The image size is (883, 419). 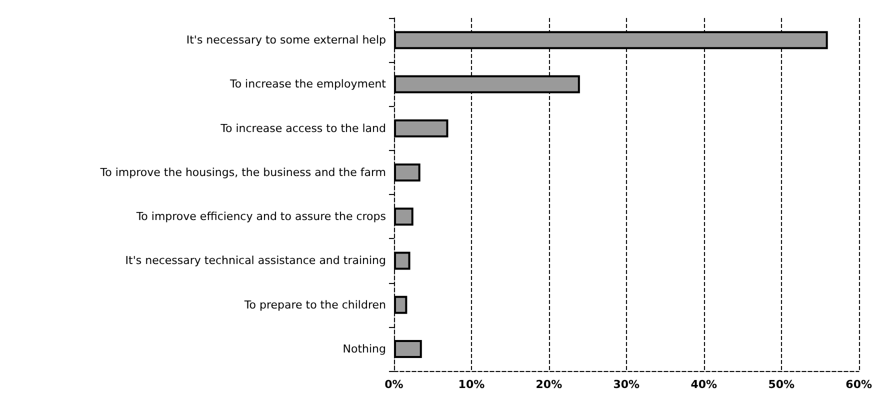 What do you see at coordinates (307, 84) in the screenshot?
I see `y-tick-label: To increase the employment` at bounding box center [307, 84].